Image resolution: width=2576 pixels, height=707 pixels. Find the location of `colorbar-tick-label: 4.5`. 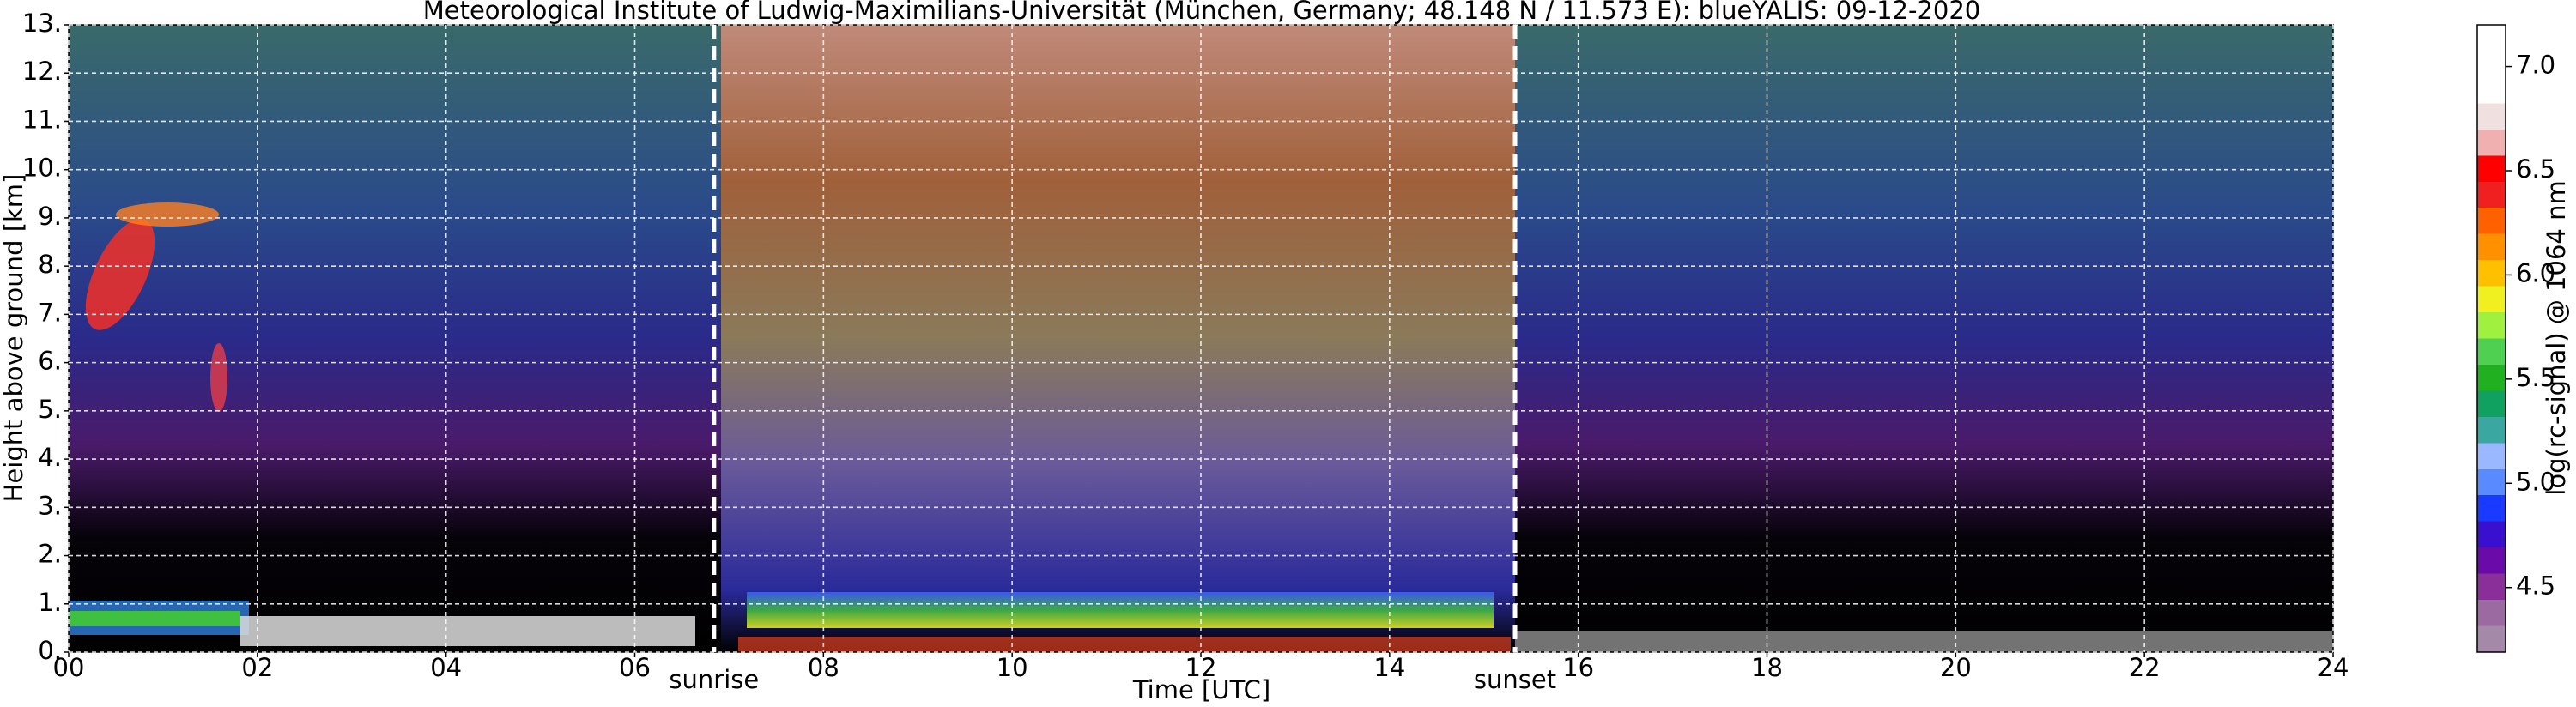

colorbar-tick-label: 4.5 is located at coordinates (2535, 586).